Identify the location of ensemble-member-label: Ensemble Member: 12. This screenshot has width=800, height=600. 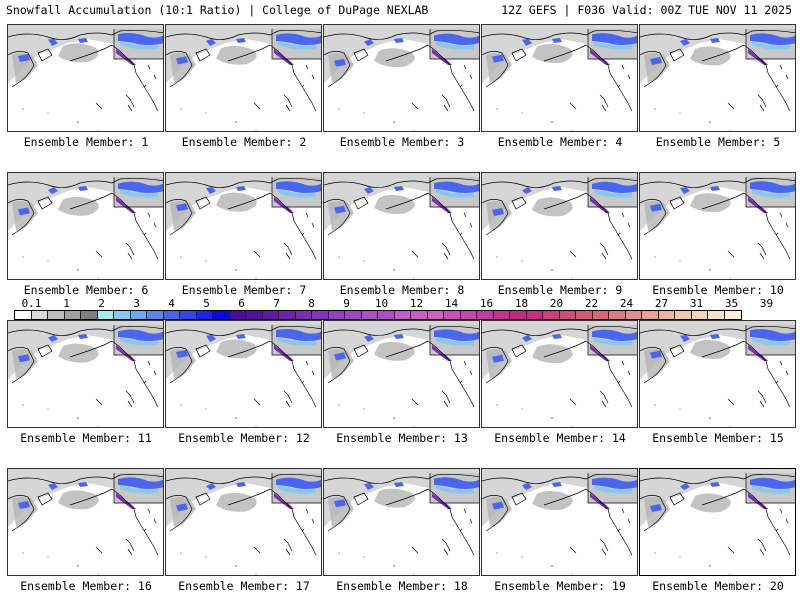
(244, 438).